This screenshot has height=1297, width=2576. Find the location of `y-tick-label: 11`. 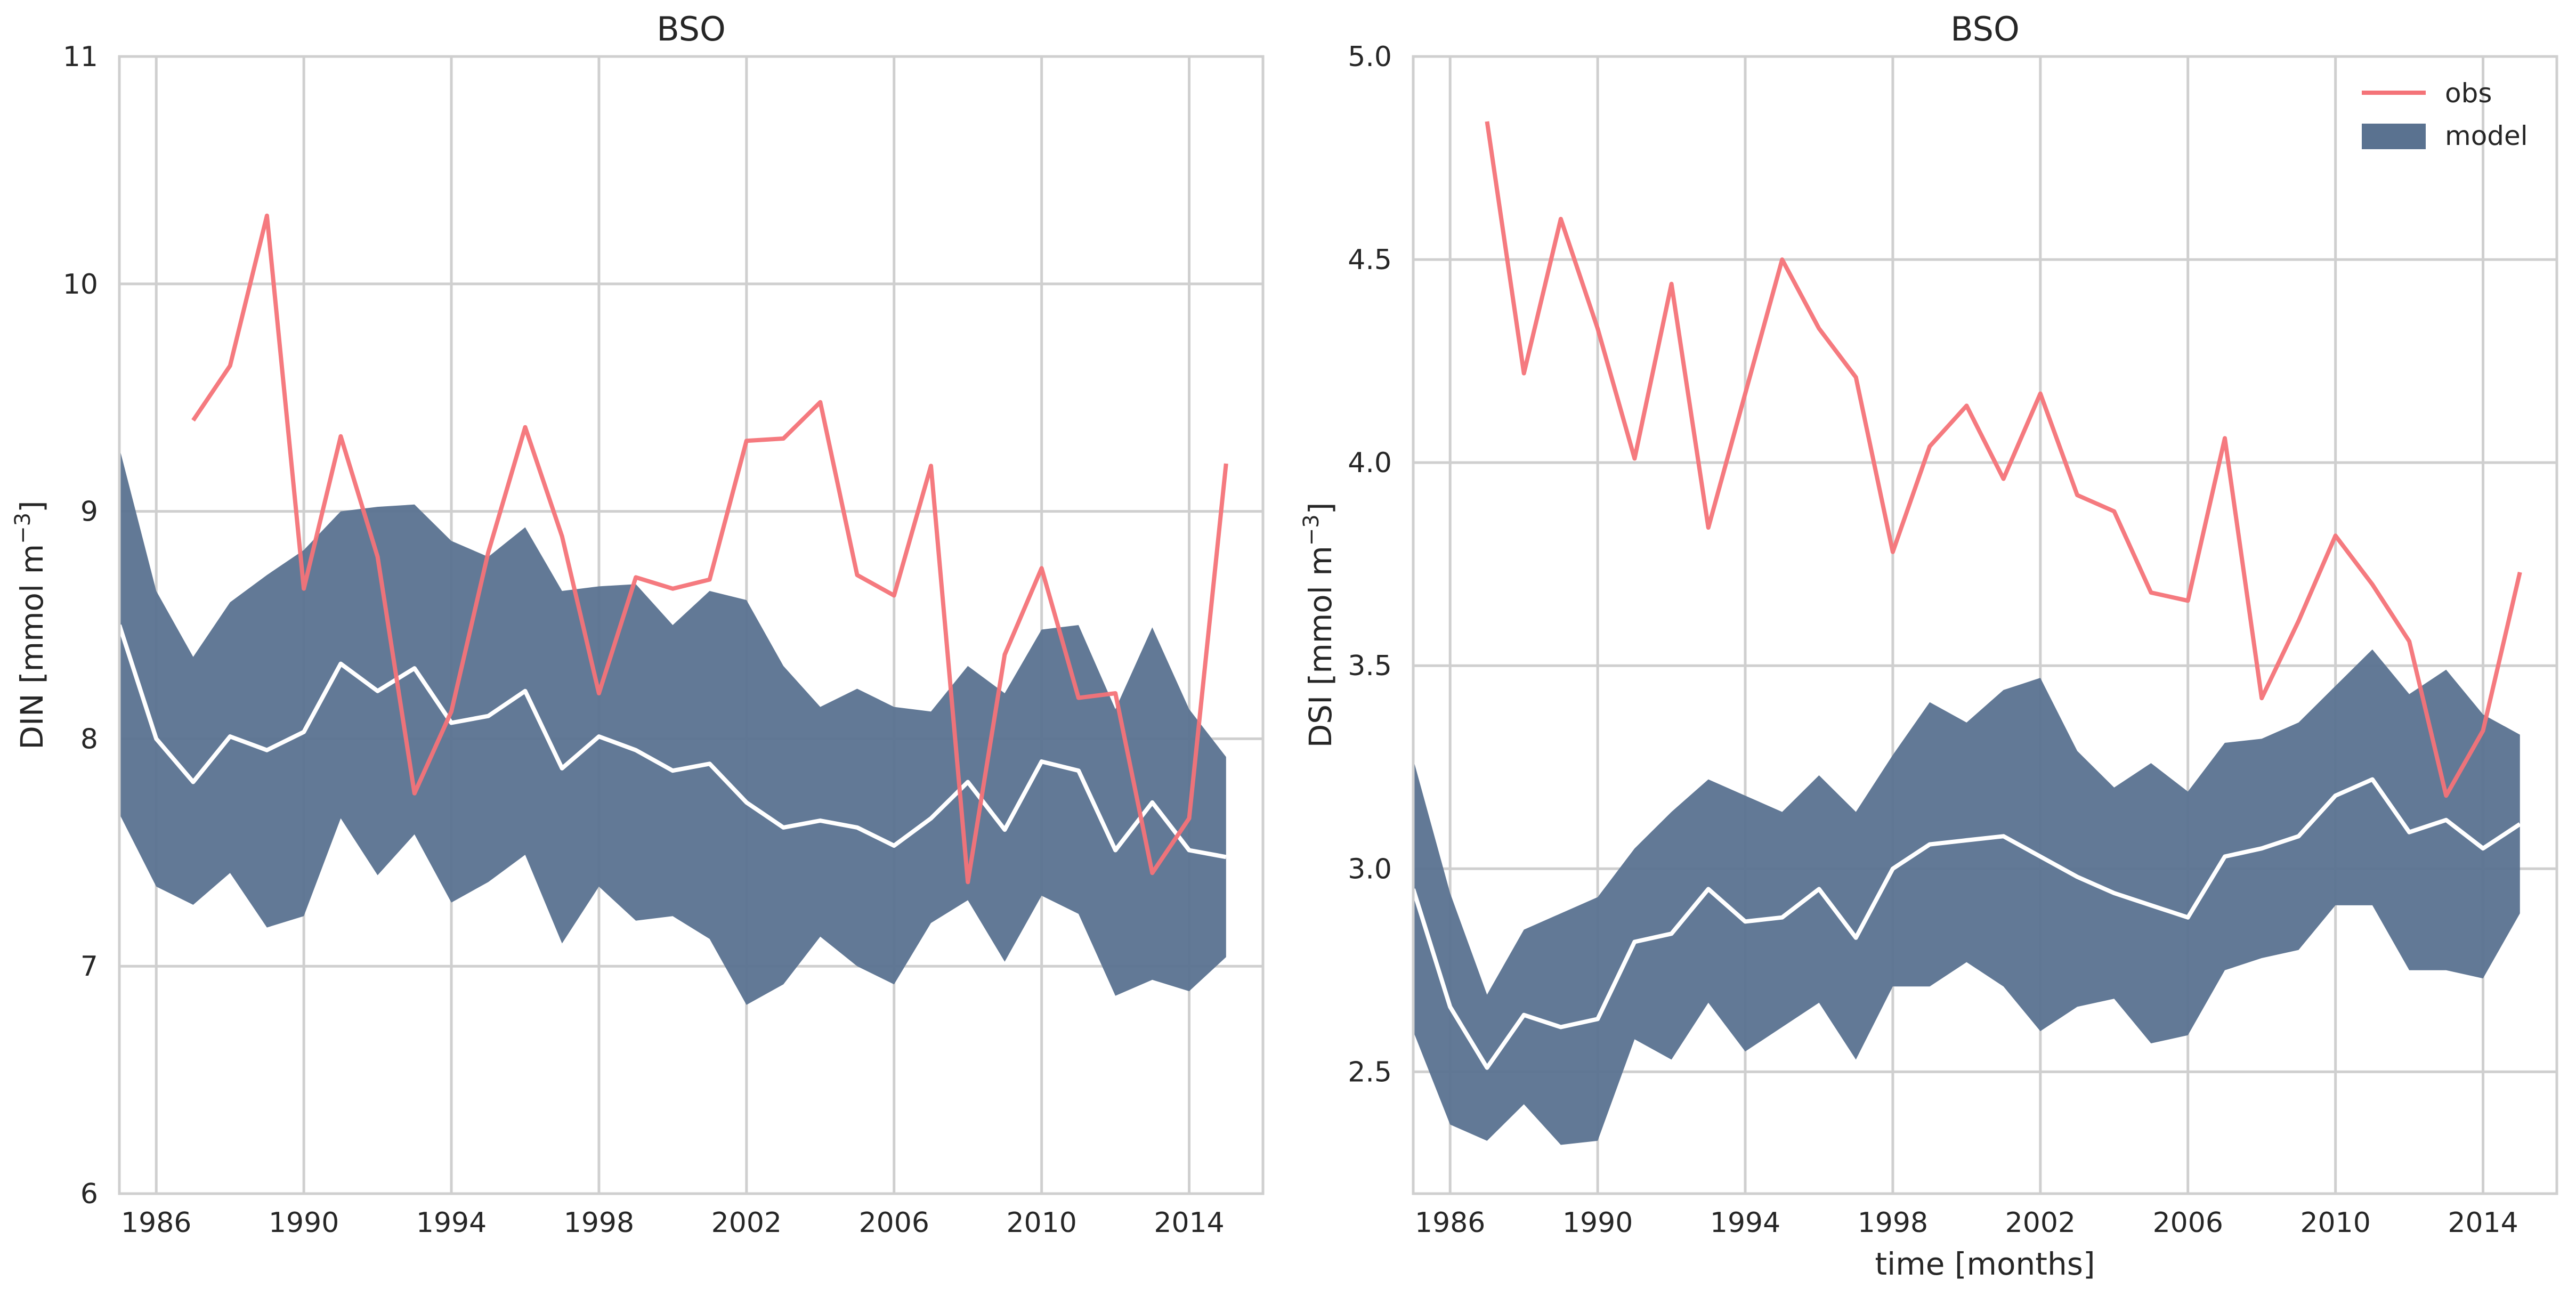

y-tick-label: 11 is located at coordinates (80, 57).